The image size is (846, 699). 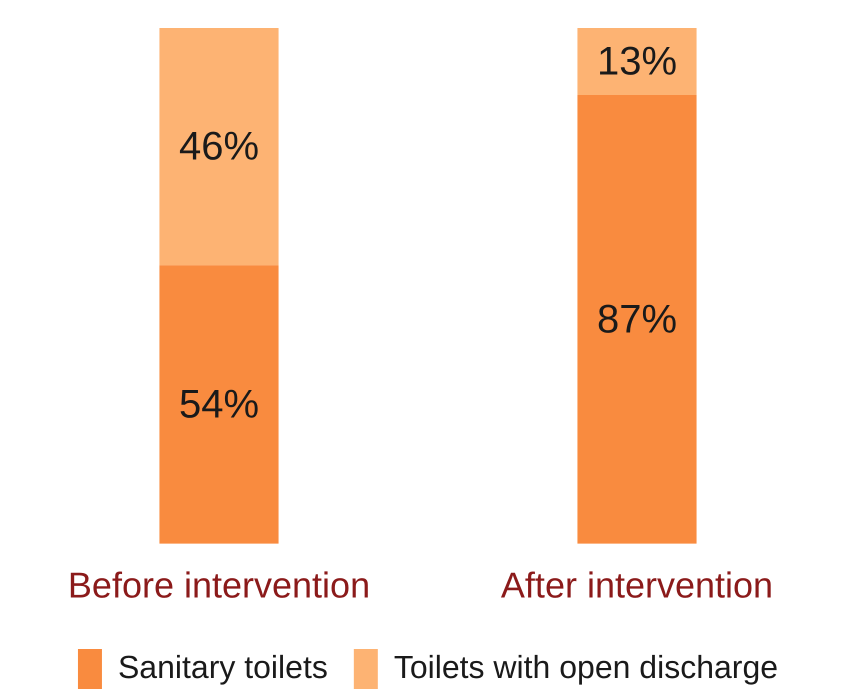 What do you see at coordinates (223, 666) in the screenshot?
I see `legend-label: Sanitary toilets` at bounding box center [223, 666].